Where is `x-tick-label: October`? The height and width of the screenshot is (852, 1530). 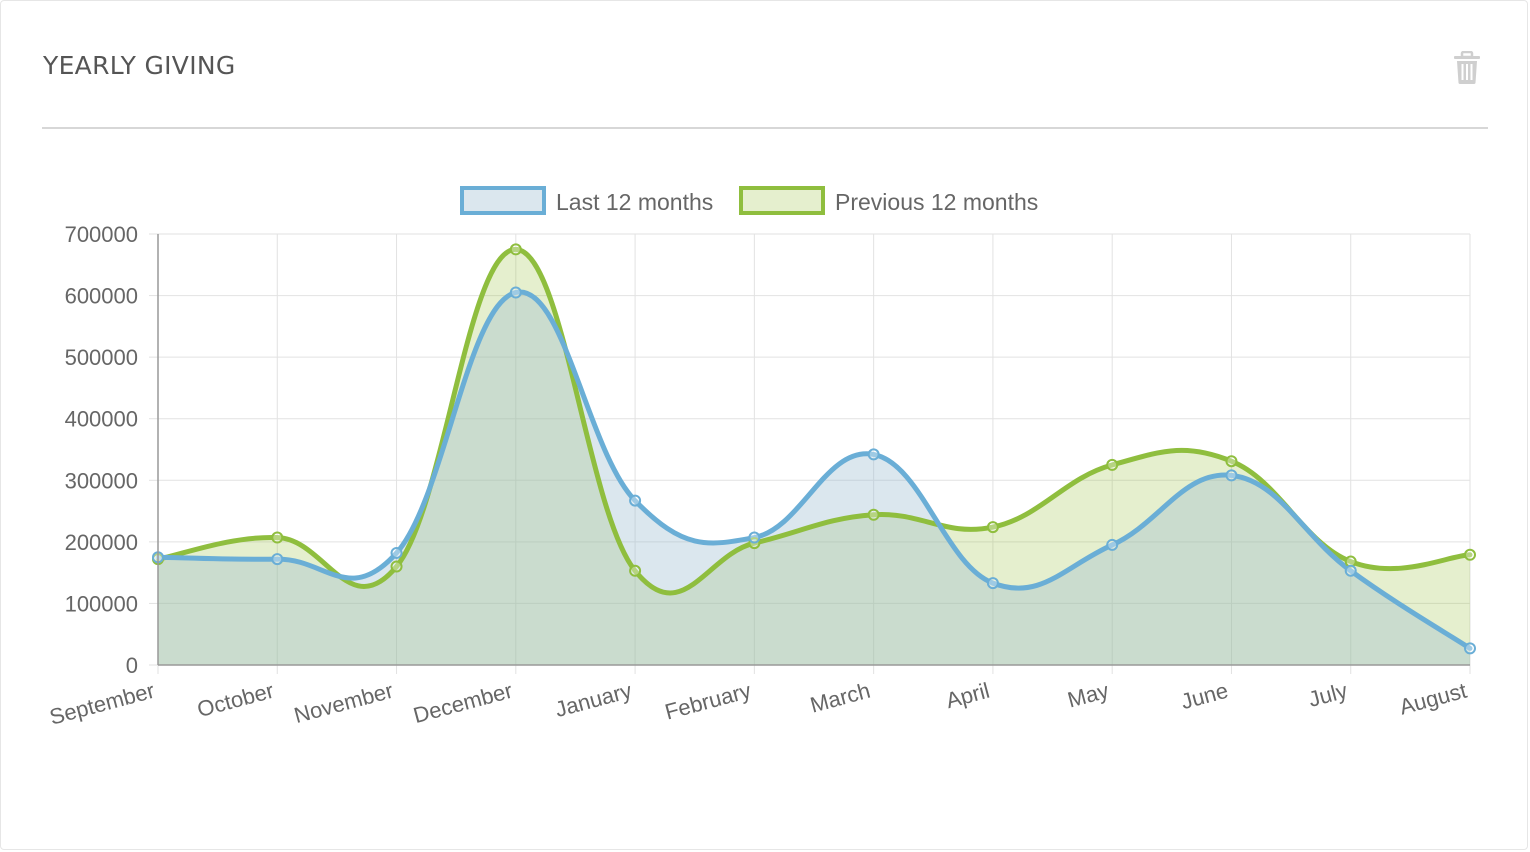
x-tick-label: October is located at coordinates (235, 700).